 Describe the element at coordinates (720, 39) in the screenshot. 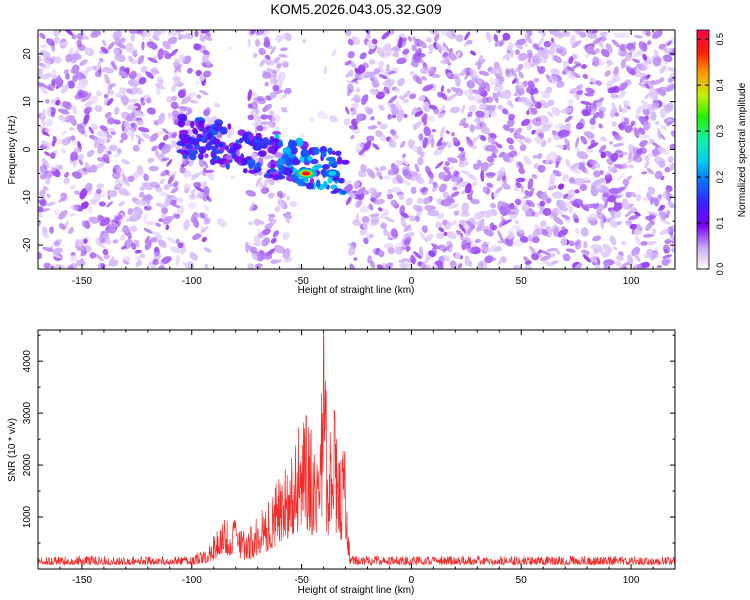

I see `colorbar-tick-label: 0.5` at that location.